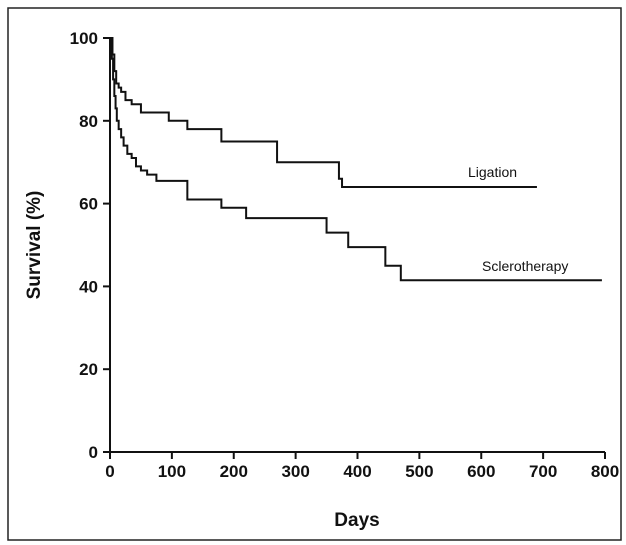 The width and height of the screenshot is (626, 545). What do you see at coordinates (84, 38) in the screenshot?
I see `y-tick-label: 100` at bounding box center [84, 38].